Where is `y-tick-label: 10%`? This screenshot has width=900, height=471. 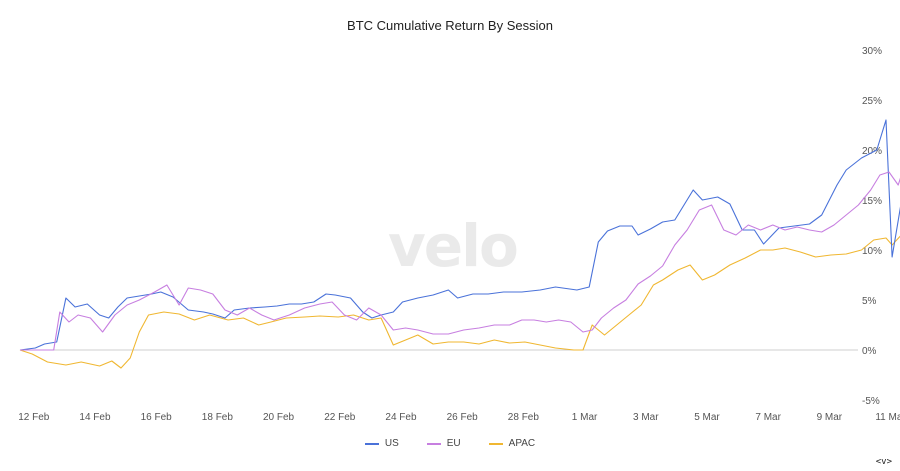
y-tick-label: 10% is located at coordinates (872, 251).